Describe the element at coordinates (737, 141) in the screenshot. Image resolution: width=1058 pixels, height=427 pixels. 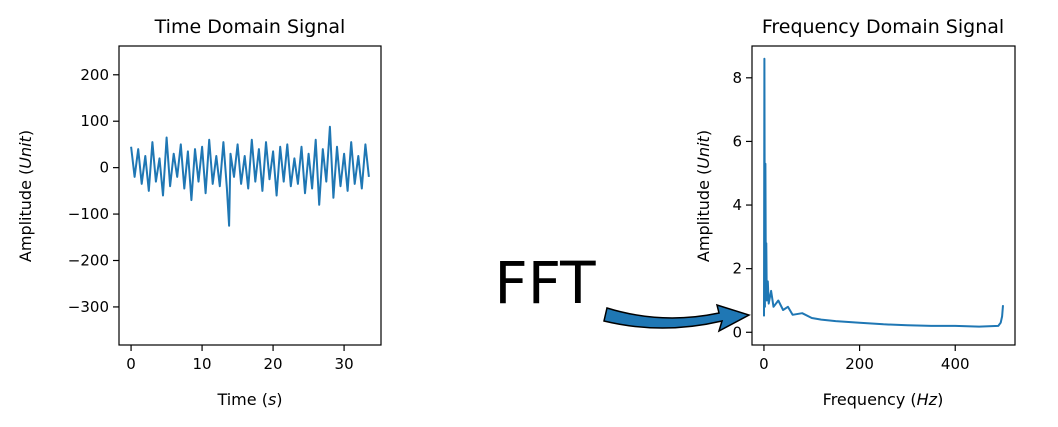
I see `frequency-domain-y-tick-label: 6` at that location.